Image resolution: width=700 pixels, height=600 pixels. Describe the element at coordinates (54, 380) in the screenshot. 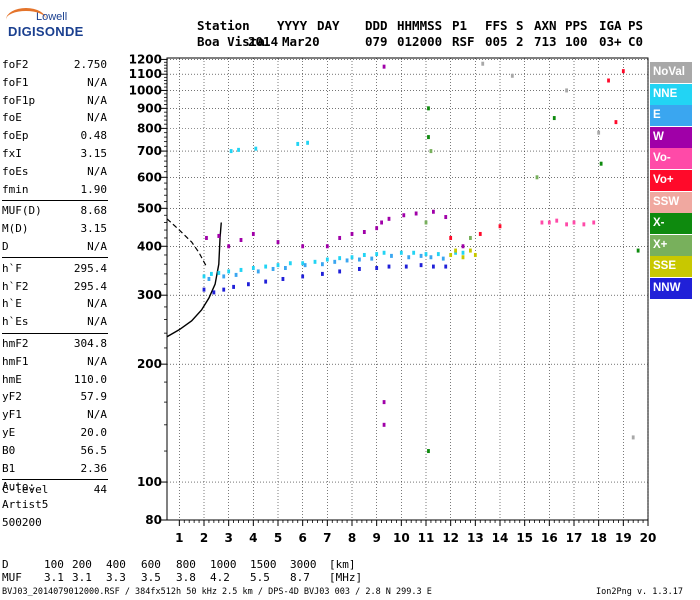

I see `param-row: hmE 110.0` at that location.